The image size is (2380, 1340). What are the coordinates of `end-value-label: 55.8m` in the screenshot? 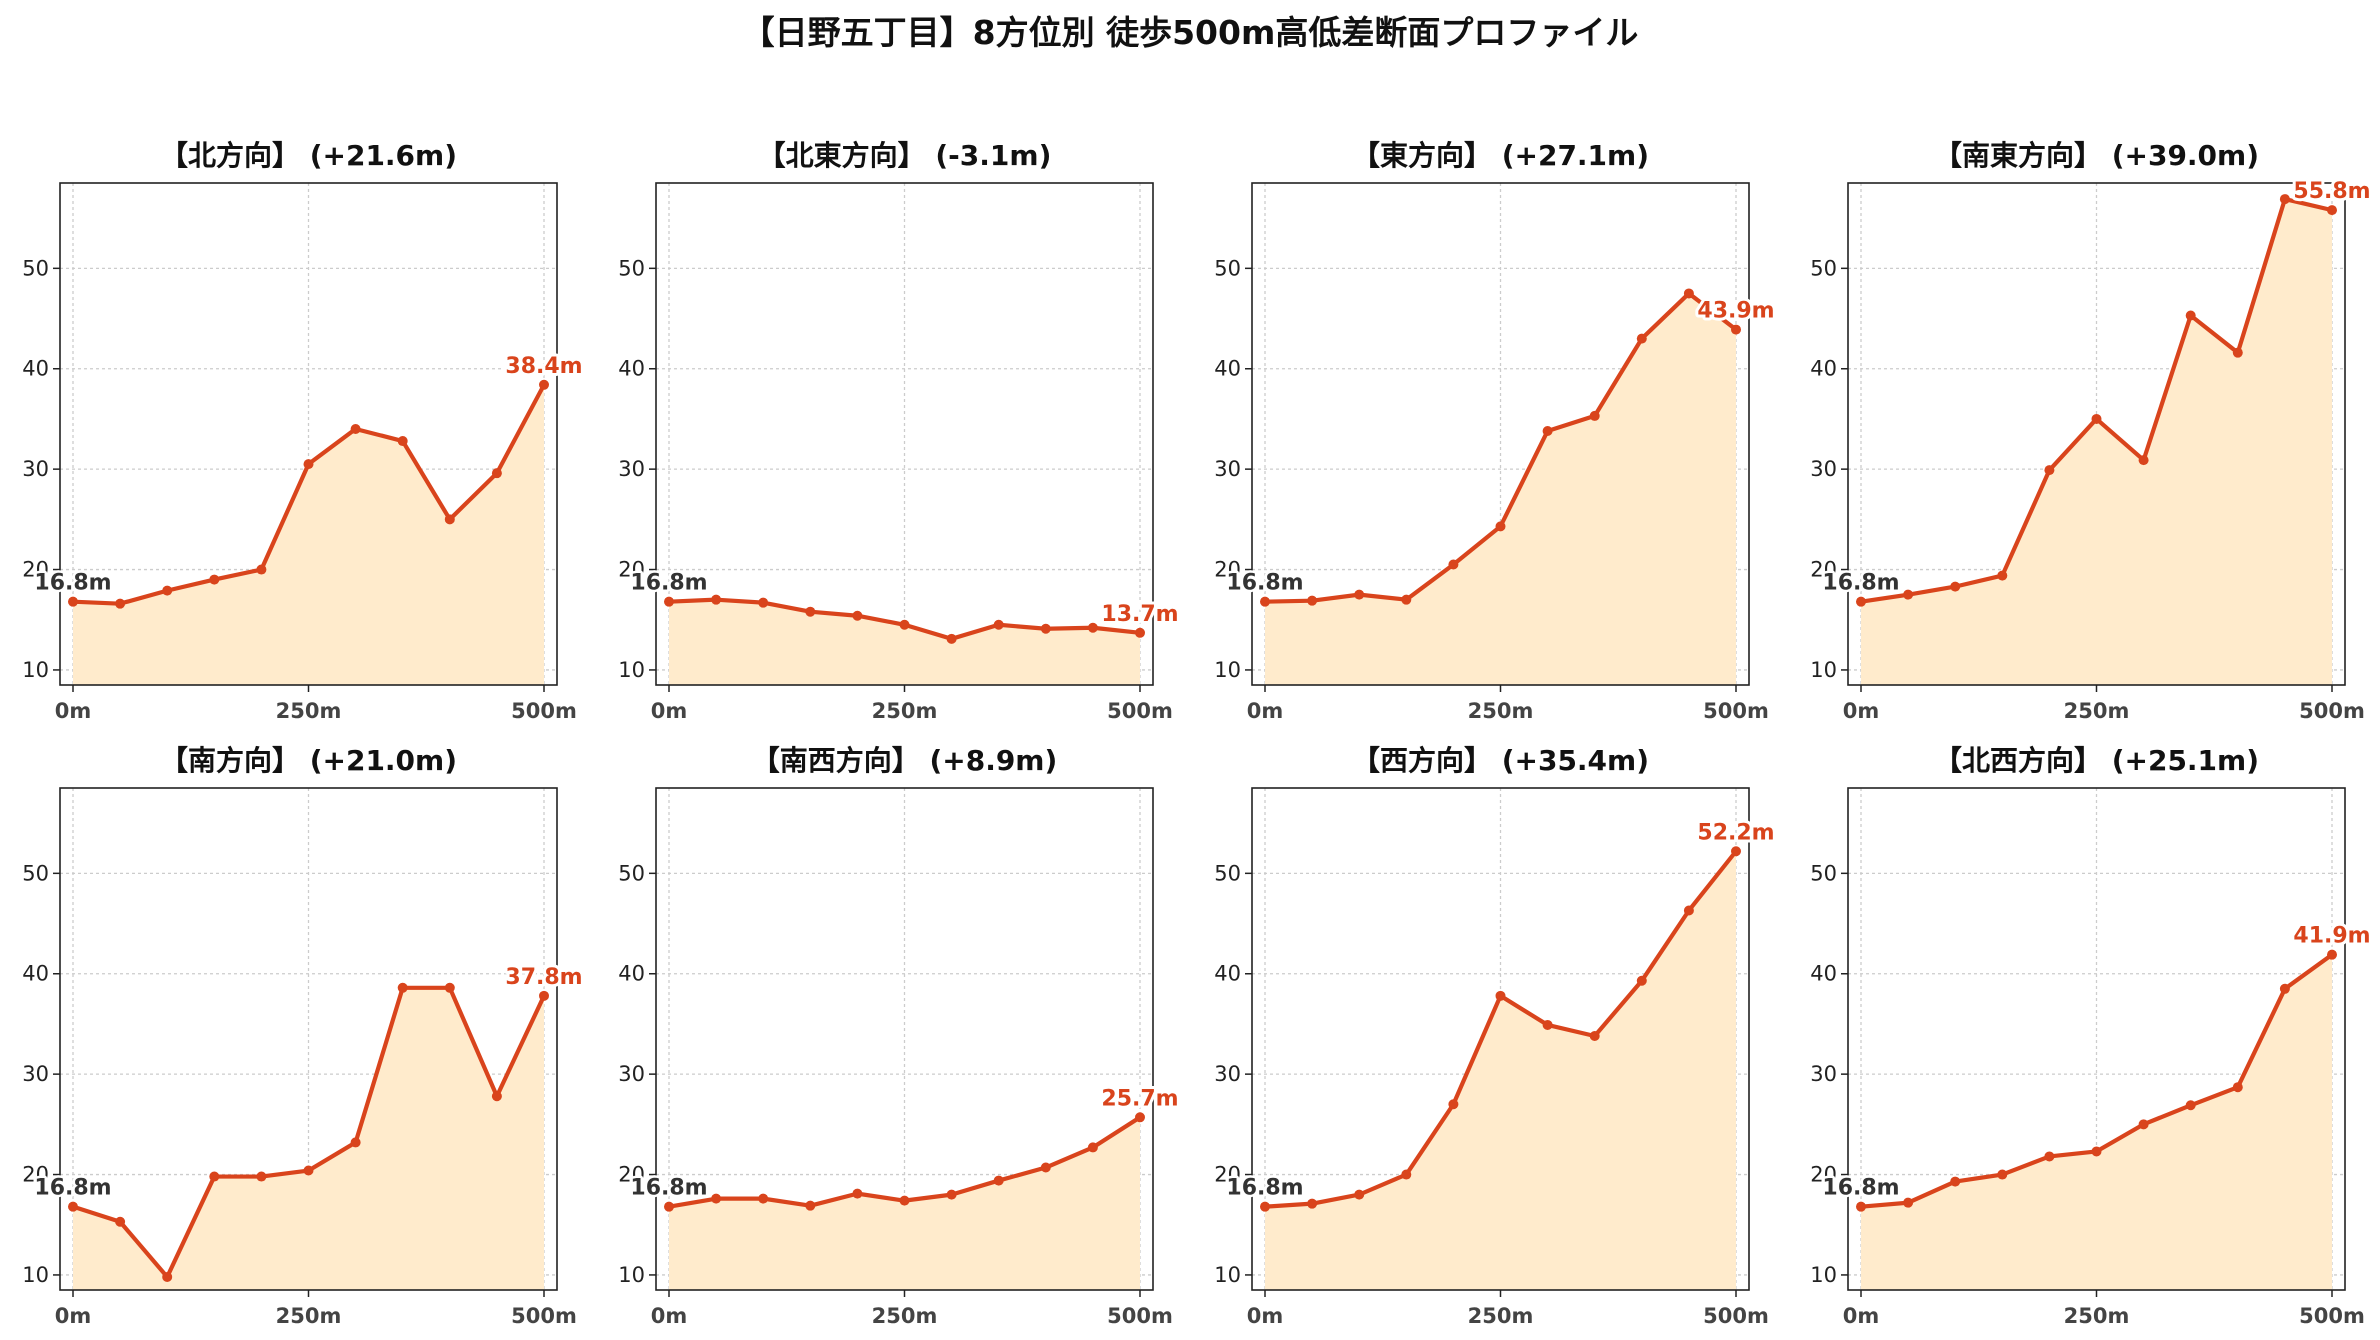 It's located at (2331, 191).